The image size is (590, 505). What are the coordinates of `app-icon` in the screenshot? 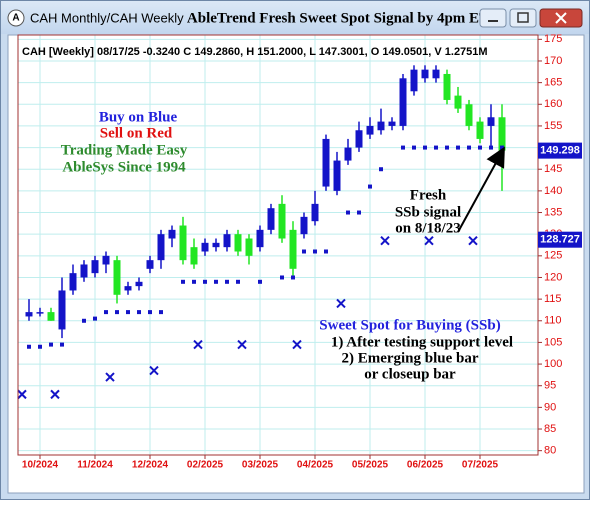 It's located at (16, 18).